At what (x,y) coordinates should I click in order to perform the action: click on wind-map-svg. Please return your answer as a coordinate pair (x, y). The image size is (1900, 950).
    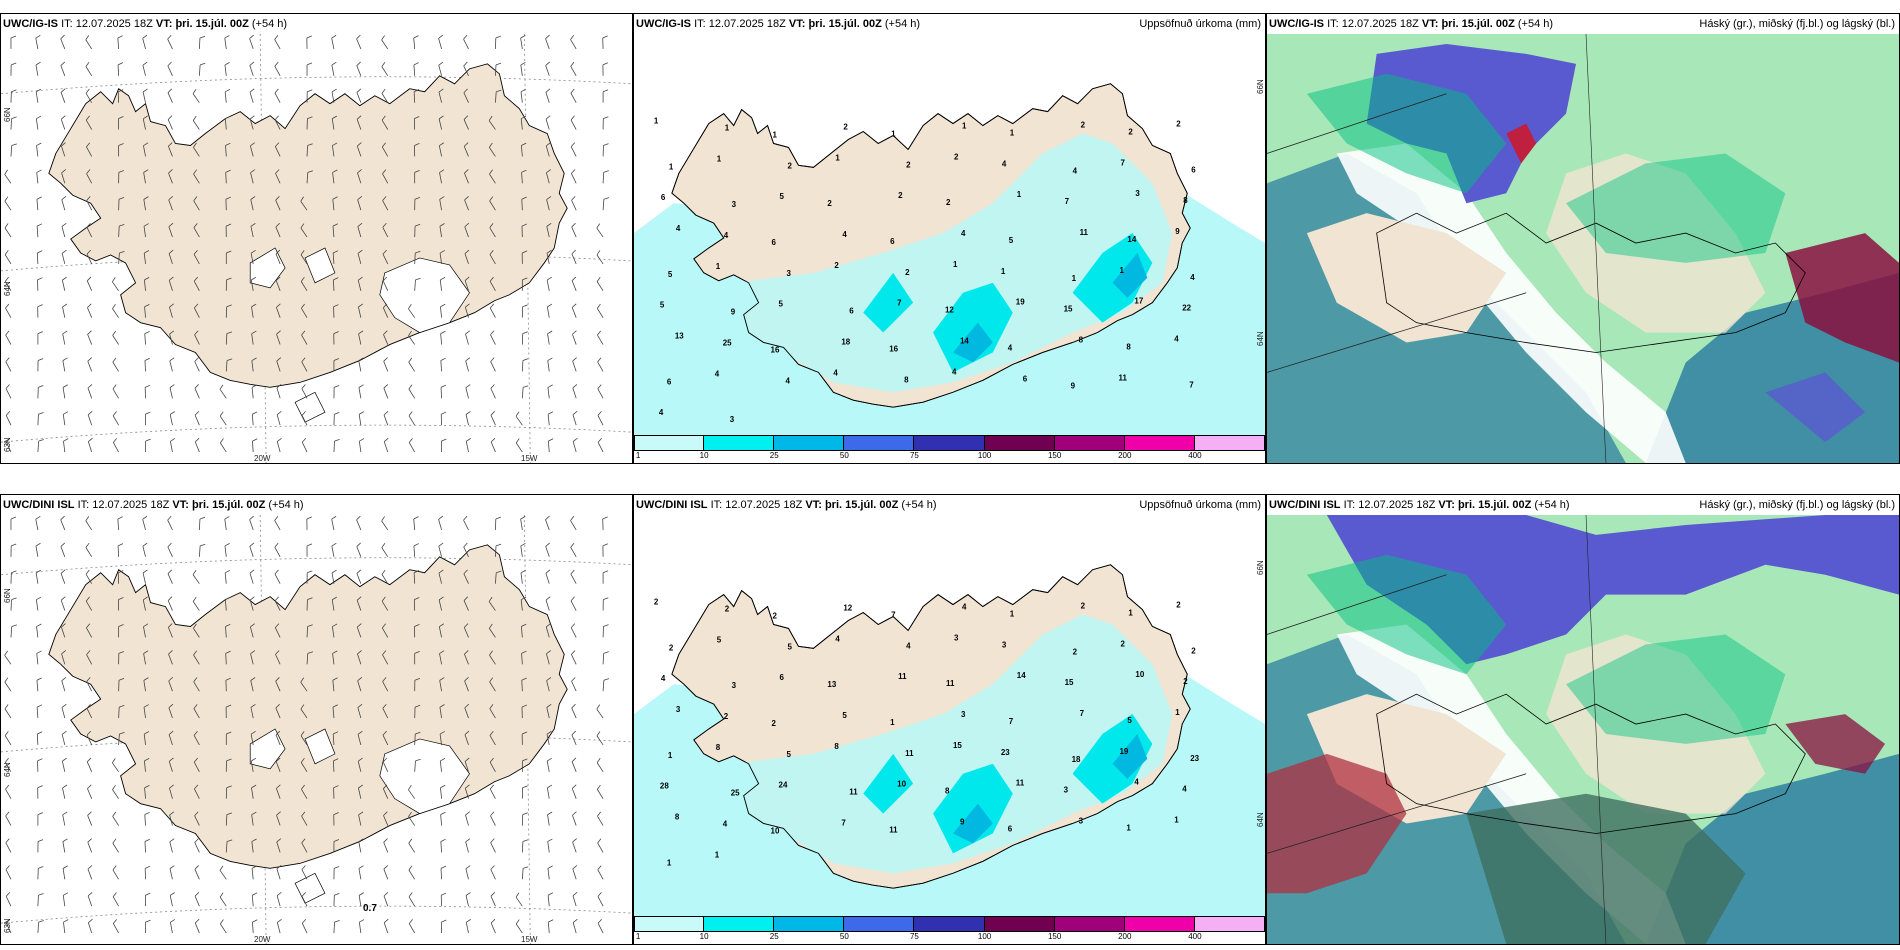
    Looking at the image, I should click on (316, 729).